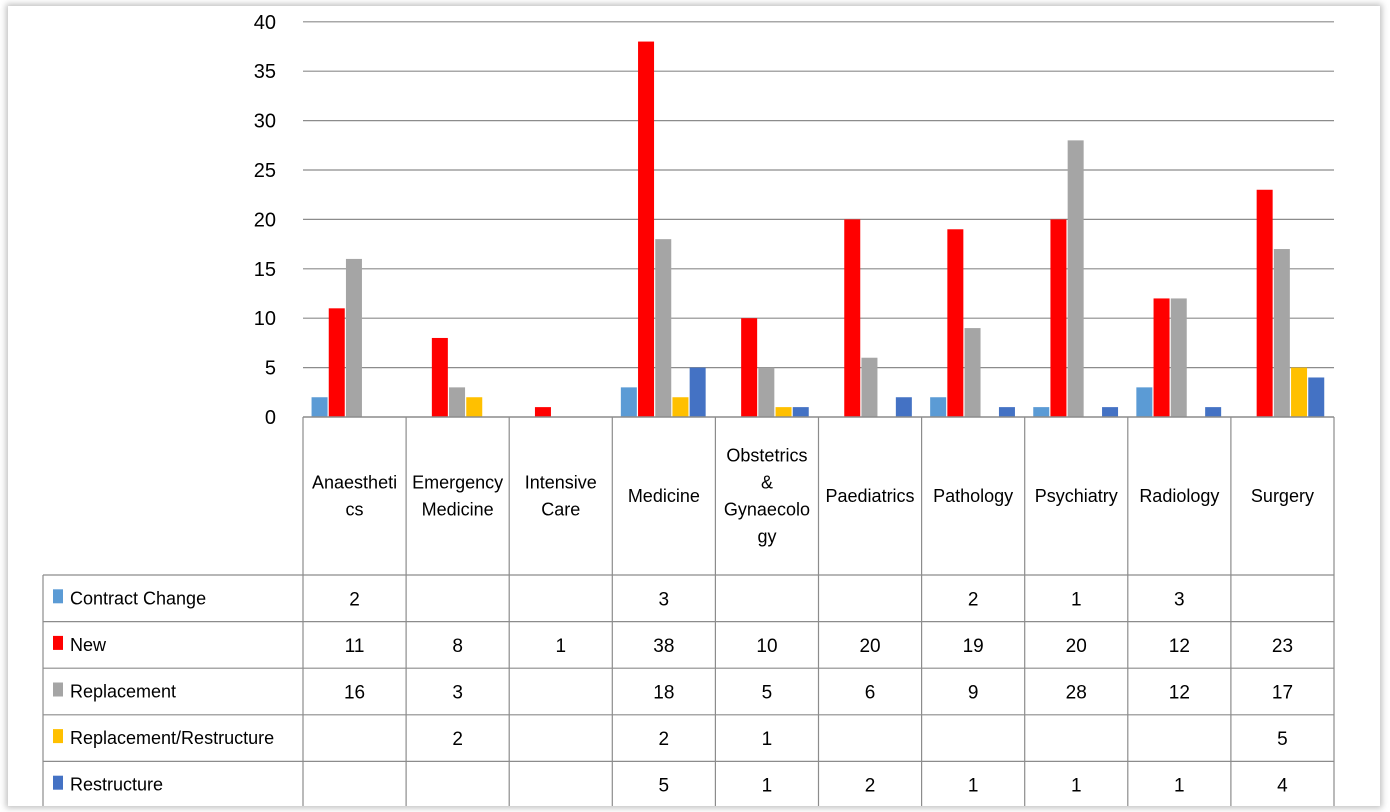 Image resolution: width=1390 pixels, height=812 pixels. What do you see at coordinates (663, 693) in the screenshot?
I see `data-label: 18` at bounding box center [663, 693].